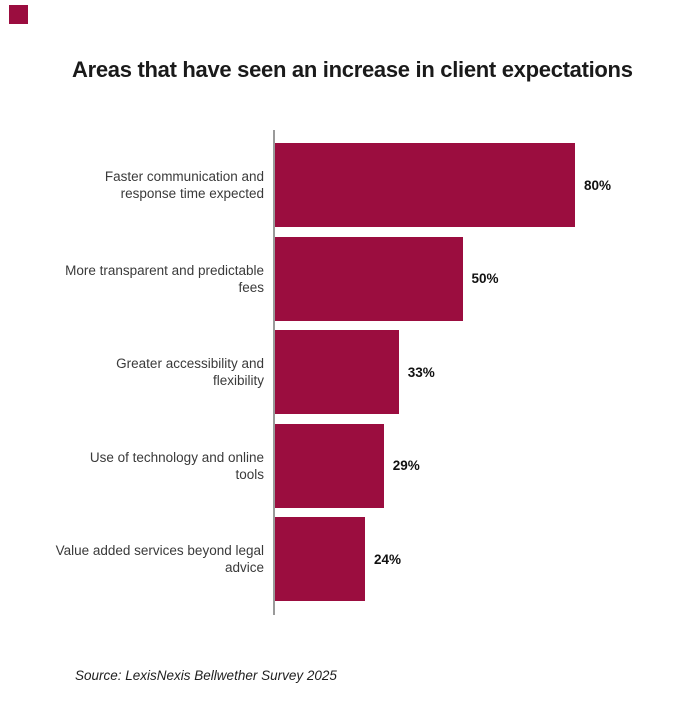 Image resolution: width=684 pixels, height=702 pixels. What do you see at coordinates (406, 465) in the screenshot?
I see `value-label: 29%` at bounding box center [406, 465].